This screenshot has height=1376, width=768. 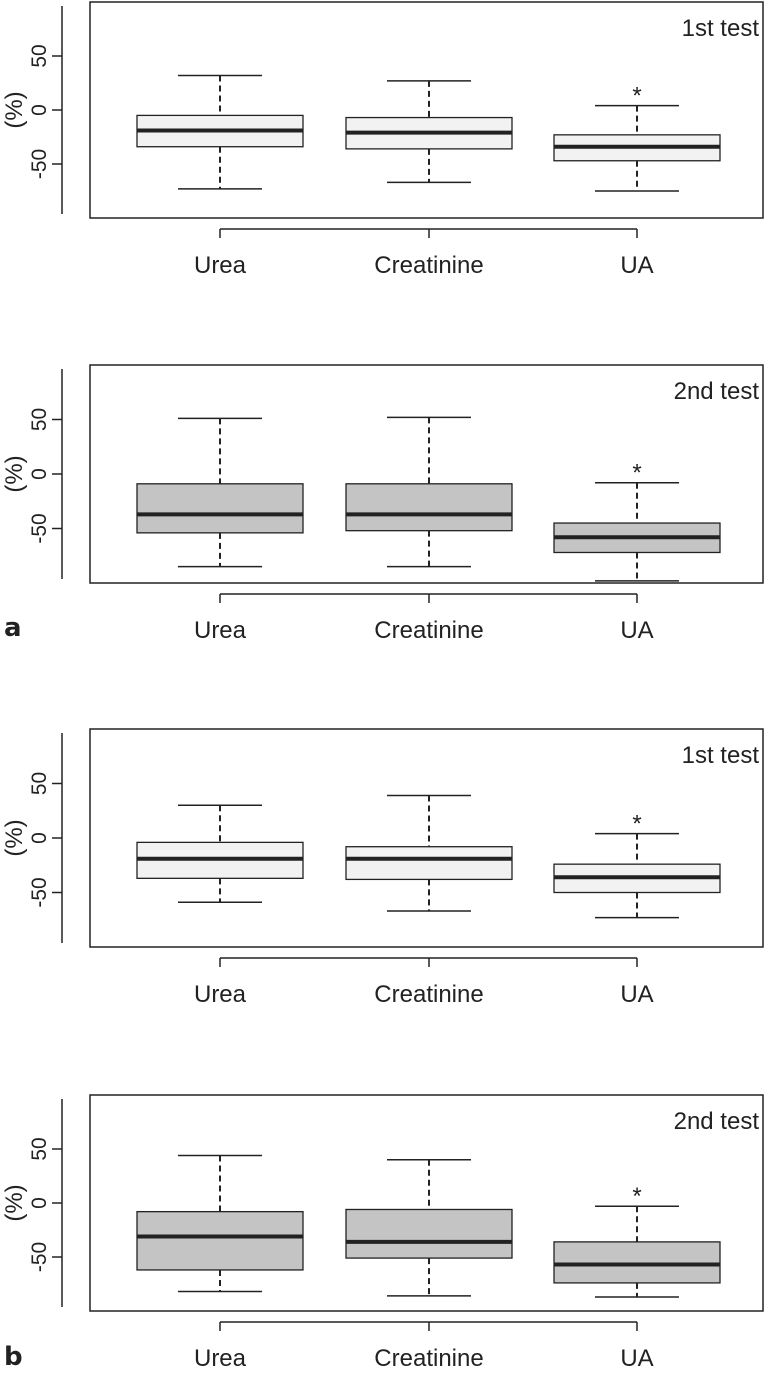 What do you see at coordinates (39, 892) in the screenshot?
I see `panel-3-ytick-label-2: -50` at bounding box center [39, 892].